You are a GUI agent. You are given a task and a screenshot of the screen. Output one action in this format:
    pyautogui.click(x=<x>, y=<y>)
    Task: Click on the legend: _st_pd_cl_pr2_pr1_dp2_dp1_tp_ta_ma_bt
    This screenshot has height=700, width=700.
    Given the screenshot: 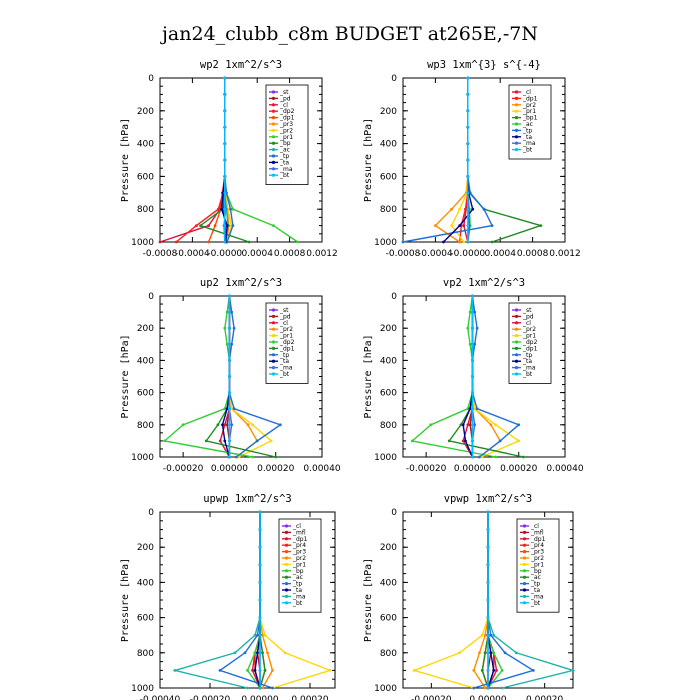 What is the action you would take?
    pyautogui.click(x=530, y=343)
    